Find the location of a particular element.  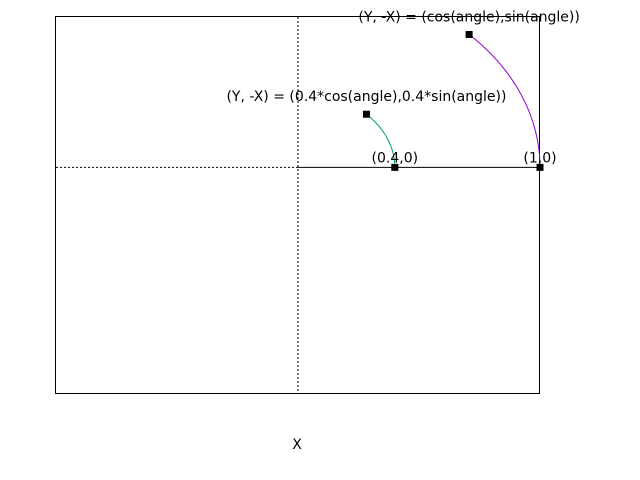

series-arc-scaled is located at coordinates (381, 140).